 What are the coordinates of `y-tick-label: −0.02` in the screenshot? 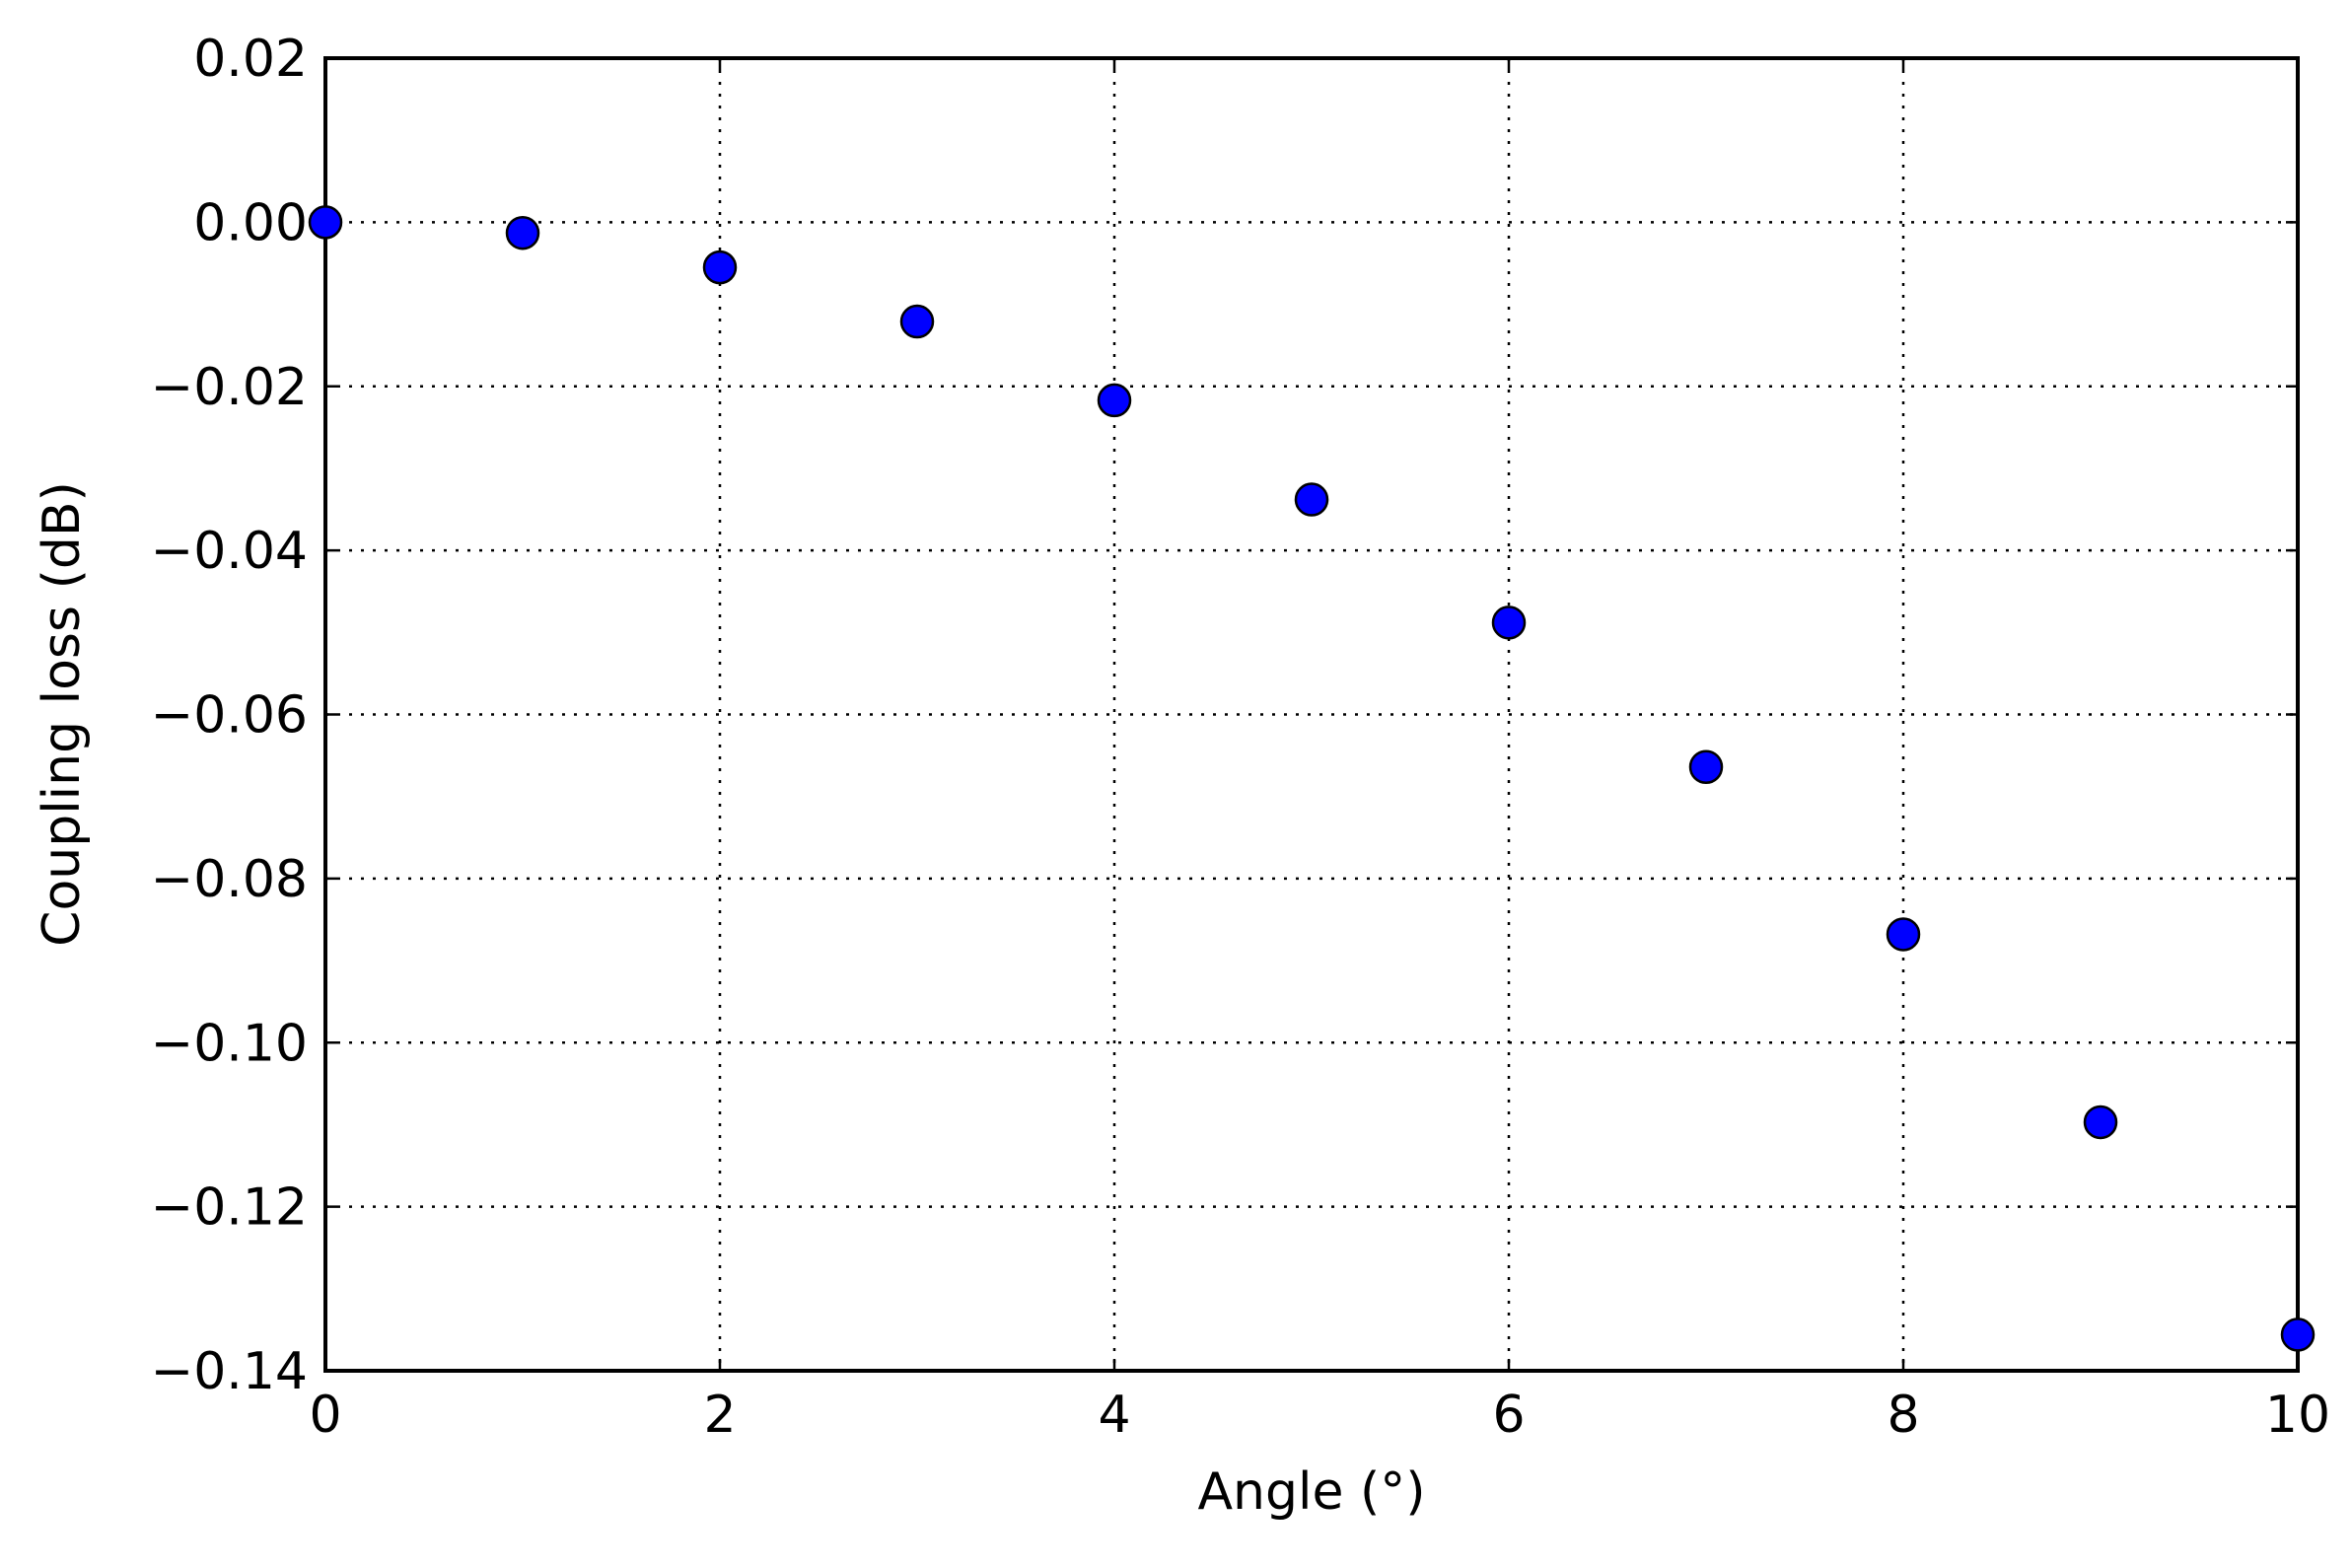 It's located at (229, 387).